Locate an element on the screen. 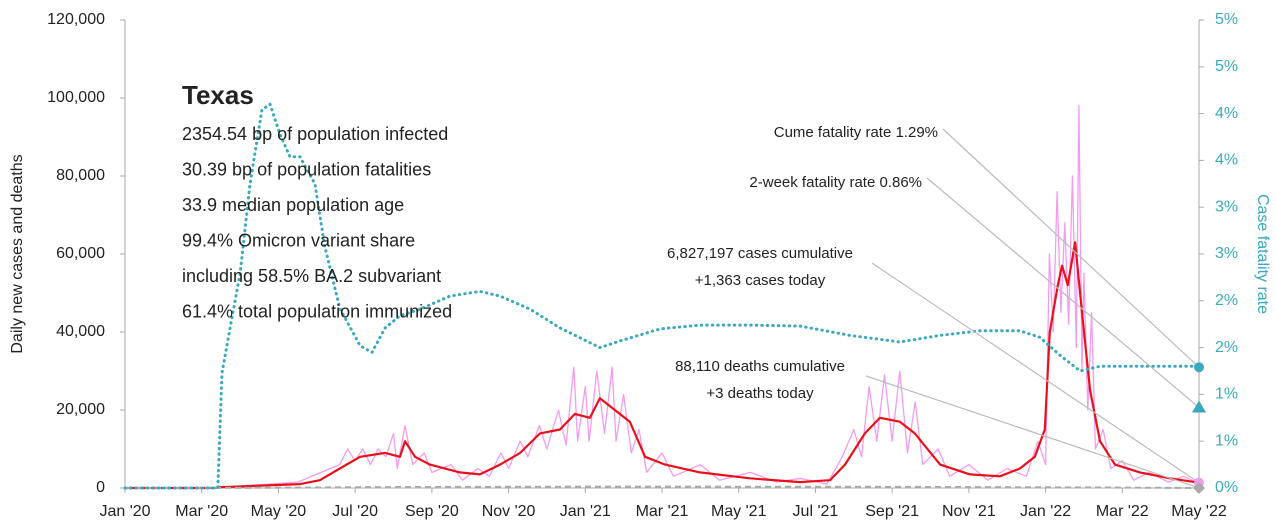  x-tick-label: Mar '22 is located at coordinates (1122, 511).